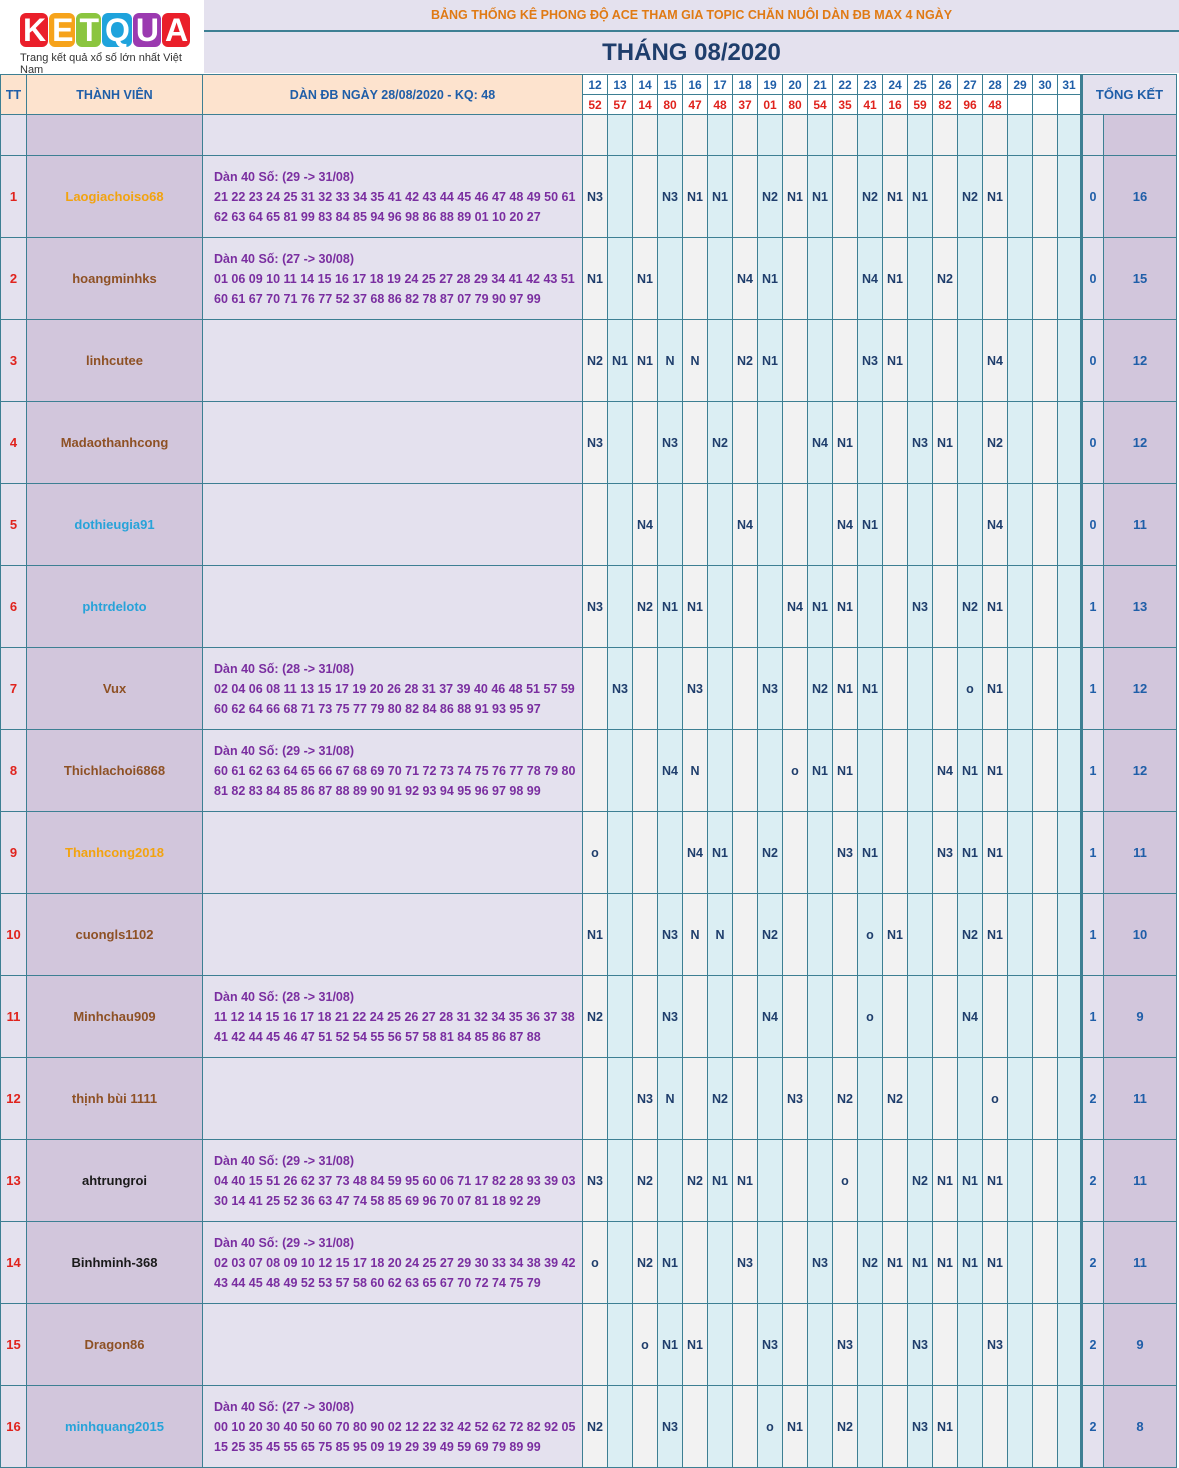 This screenshot has height=1468, width=1179. What do you see at coordinates (114, 1180) in the screenshot?
I see `member-name: ahtrungroi` at bounding box center [114, 1180].